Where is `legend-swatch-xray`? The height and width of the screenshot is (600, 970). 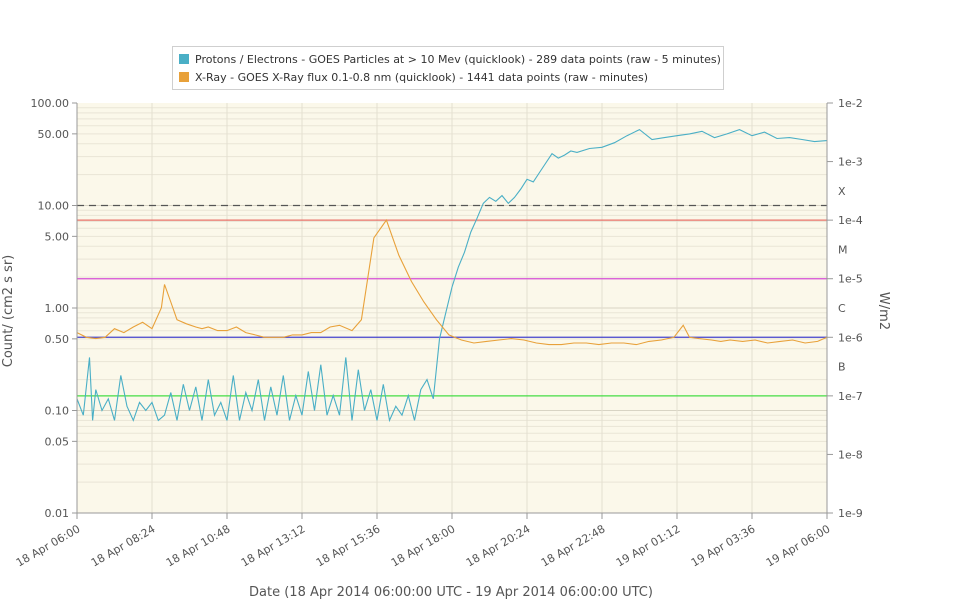 legend-swatch-xray is located at coordinates (184, 77).